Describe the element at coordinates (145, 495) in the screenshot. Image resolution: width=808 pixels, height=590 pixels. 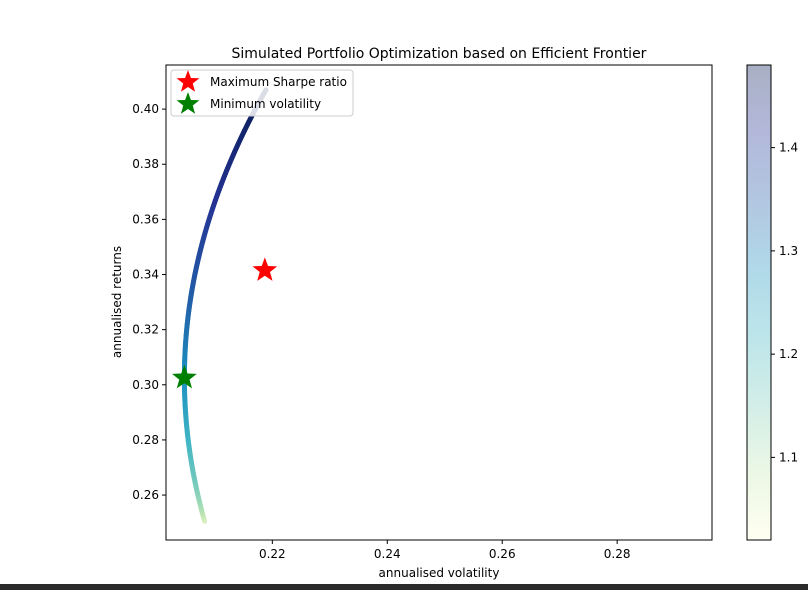
I see `y-tick-label: 0.26` at that location.